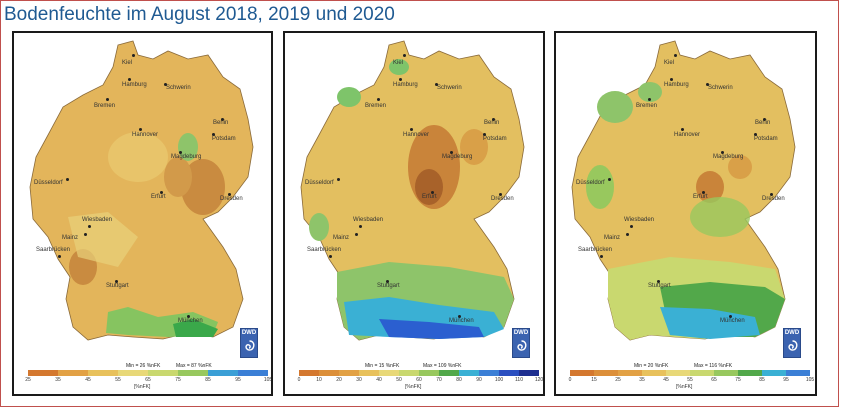  I want to click on map-stats-min: Min = 26 %nFK, so click(143, 366).